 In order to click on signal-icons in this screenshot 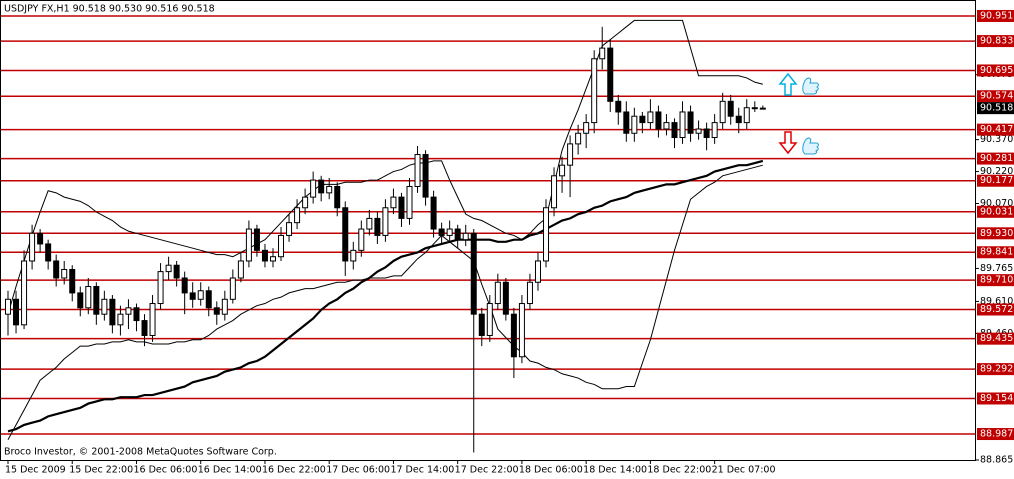, I will do `click(798, 113)`.